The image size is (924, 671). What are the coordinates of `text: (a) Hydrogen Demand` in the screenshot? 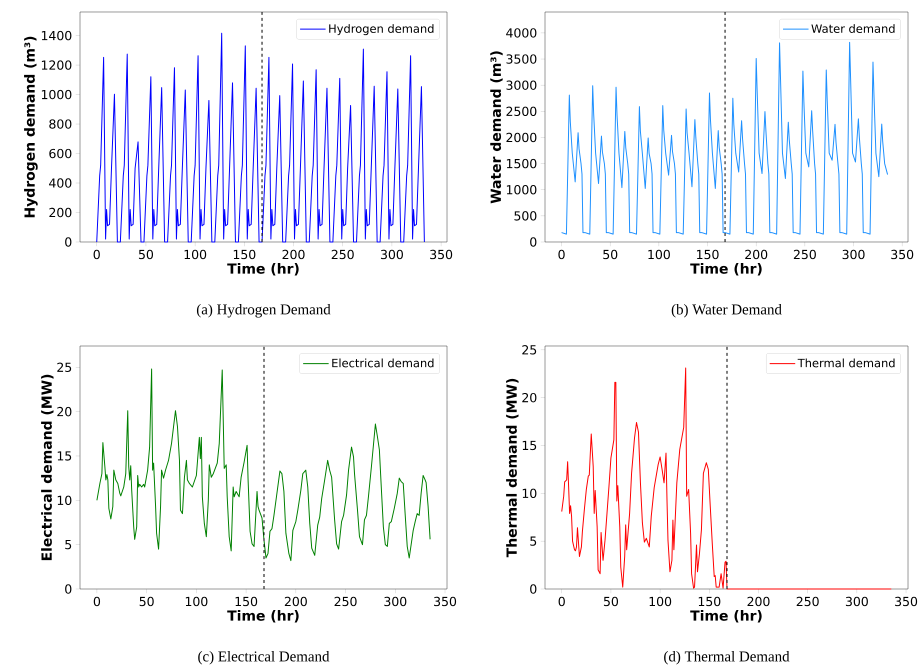 It's located at (263, 311).